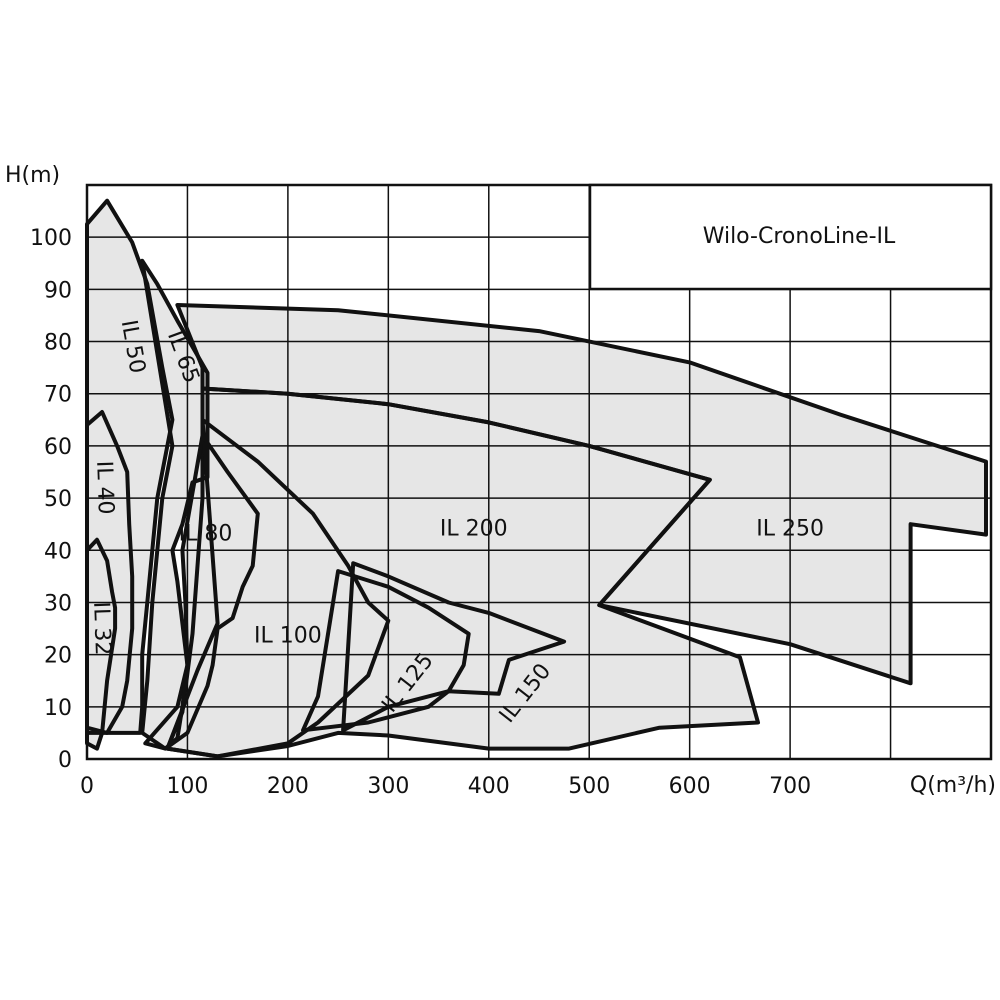 This screenshot has width=1000, height=1000. I want to click on y-tick-label: 60, so click(58, 447).